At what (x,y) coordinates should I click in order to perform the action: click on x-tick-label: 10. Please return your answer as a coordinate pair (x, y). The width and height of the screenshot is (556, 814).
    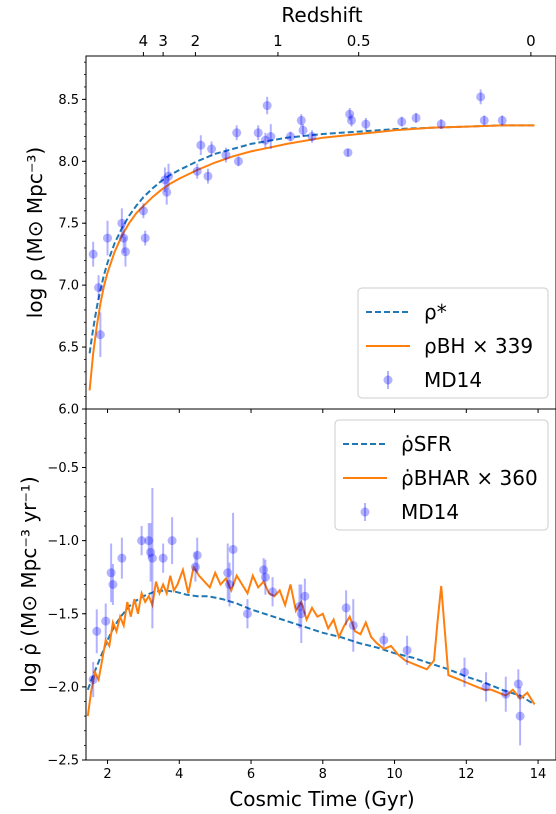
    Looking at the image, I should click on (394, 774).